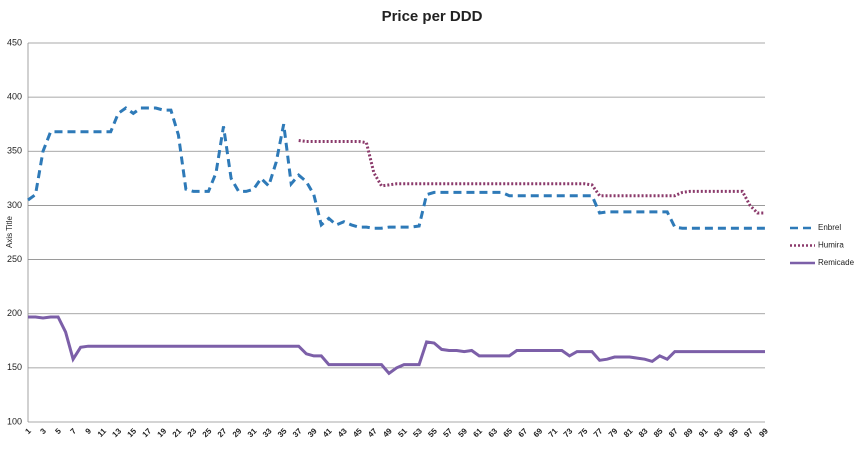  I want to click on y-tick-label: 300, so click(14, 205).